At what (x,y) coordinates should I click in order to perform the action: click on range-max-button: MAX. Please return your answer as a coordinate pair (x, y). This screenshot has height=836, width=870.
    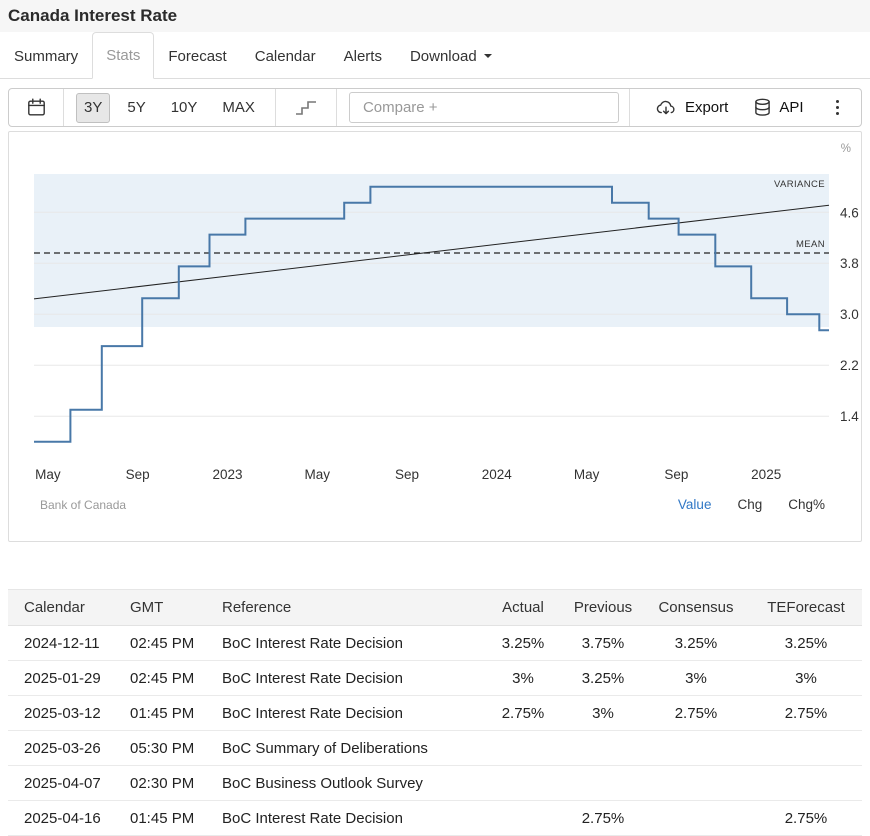
    Looking at the image, I should click on (238, 107).